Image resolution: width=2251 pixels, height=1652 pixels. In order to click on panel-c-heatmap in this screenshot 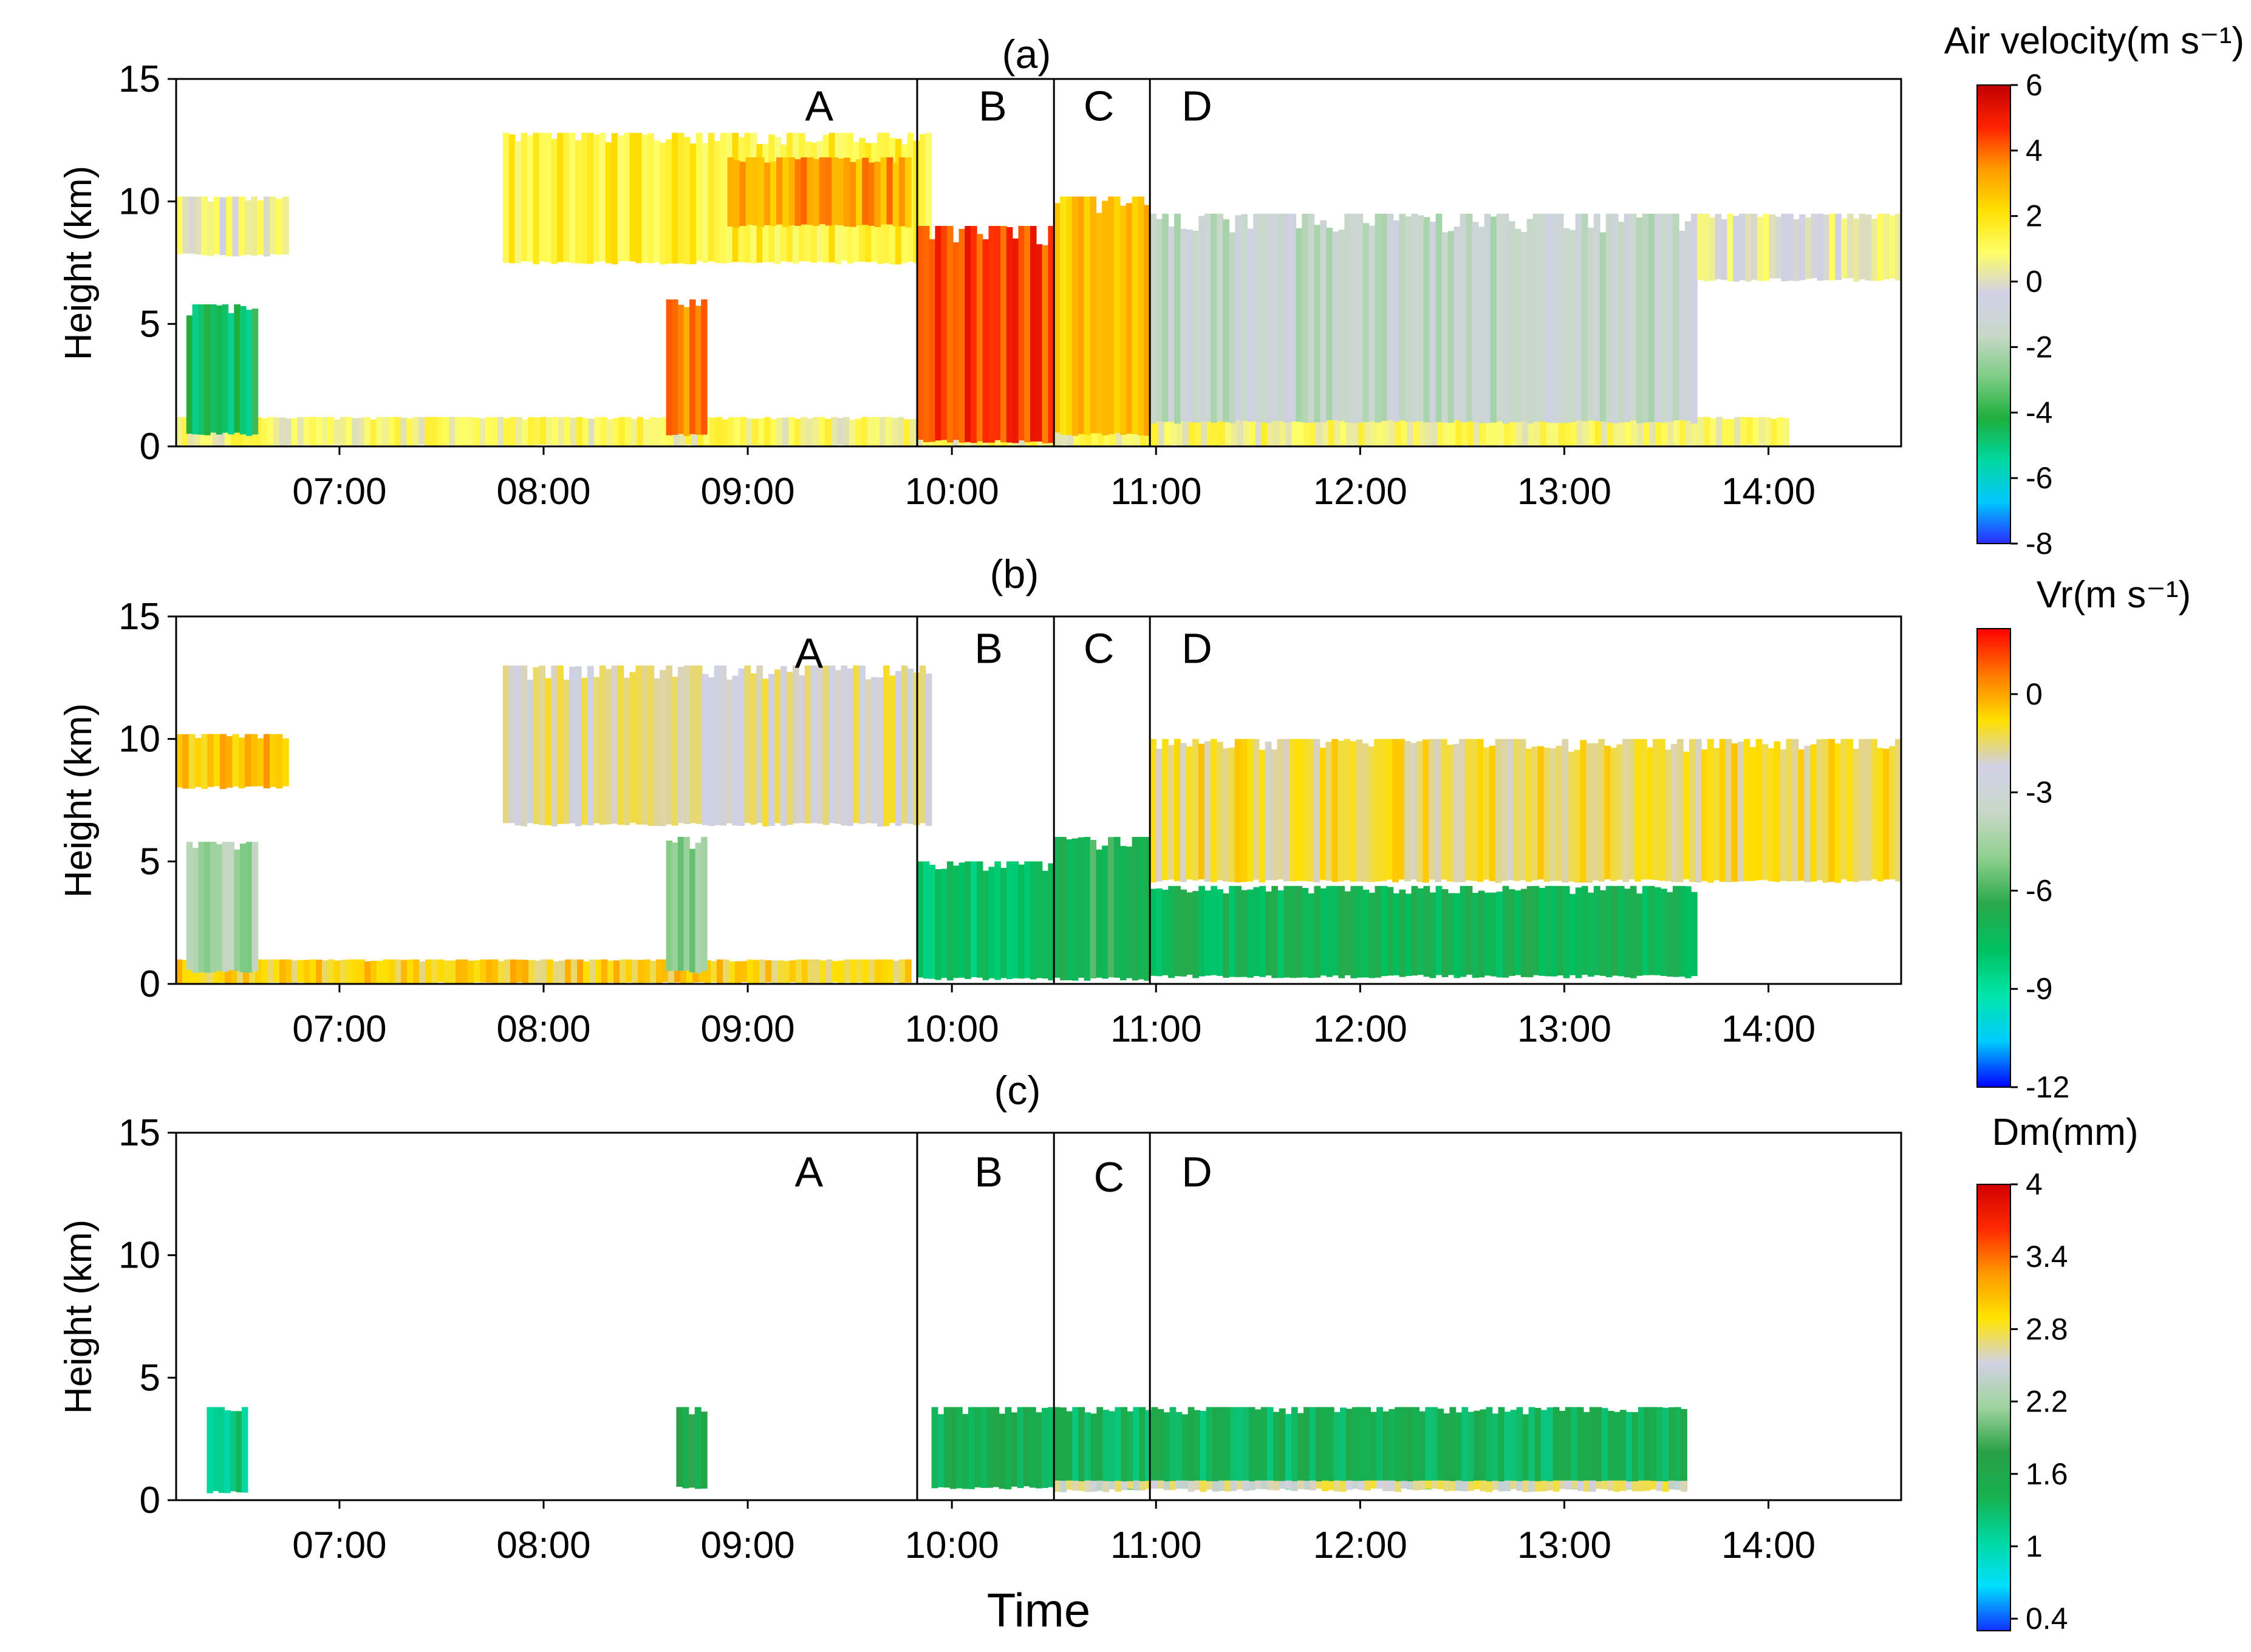, I will do `click(947, 1450)`.